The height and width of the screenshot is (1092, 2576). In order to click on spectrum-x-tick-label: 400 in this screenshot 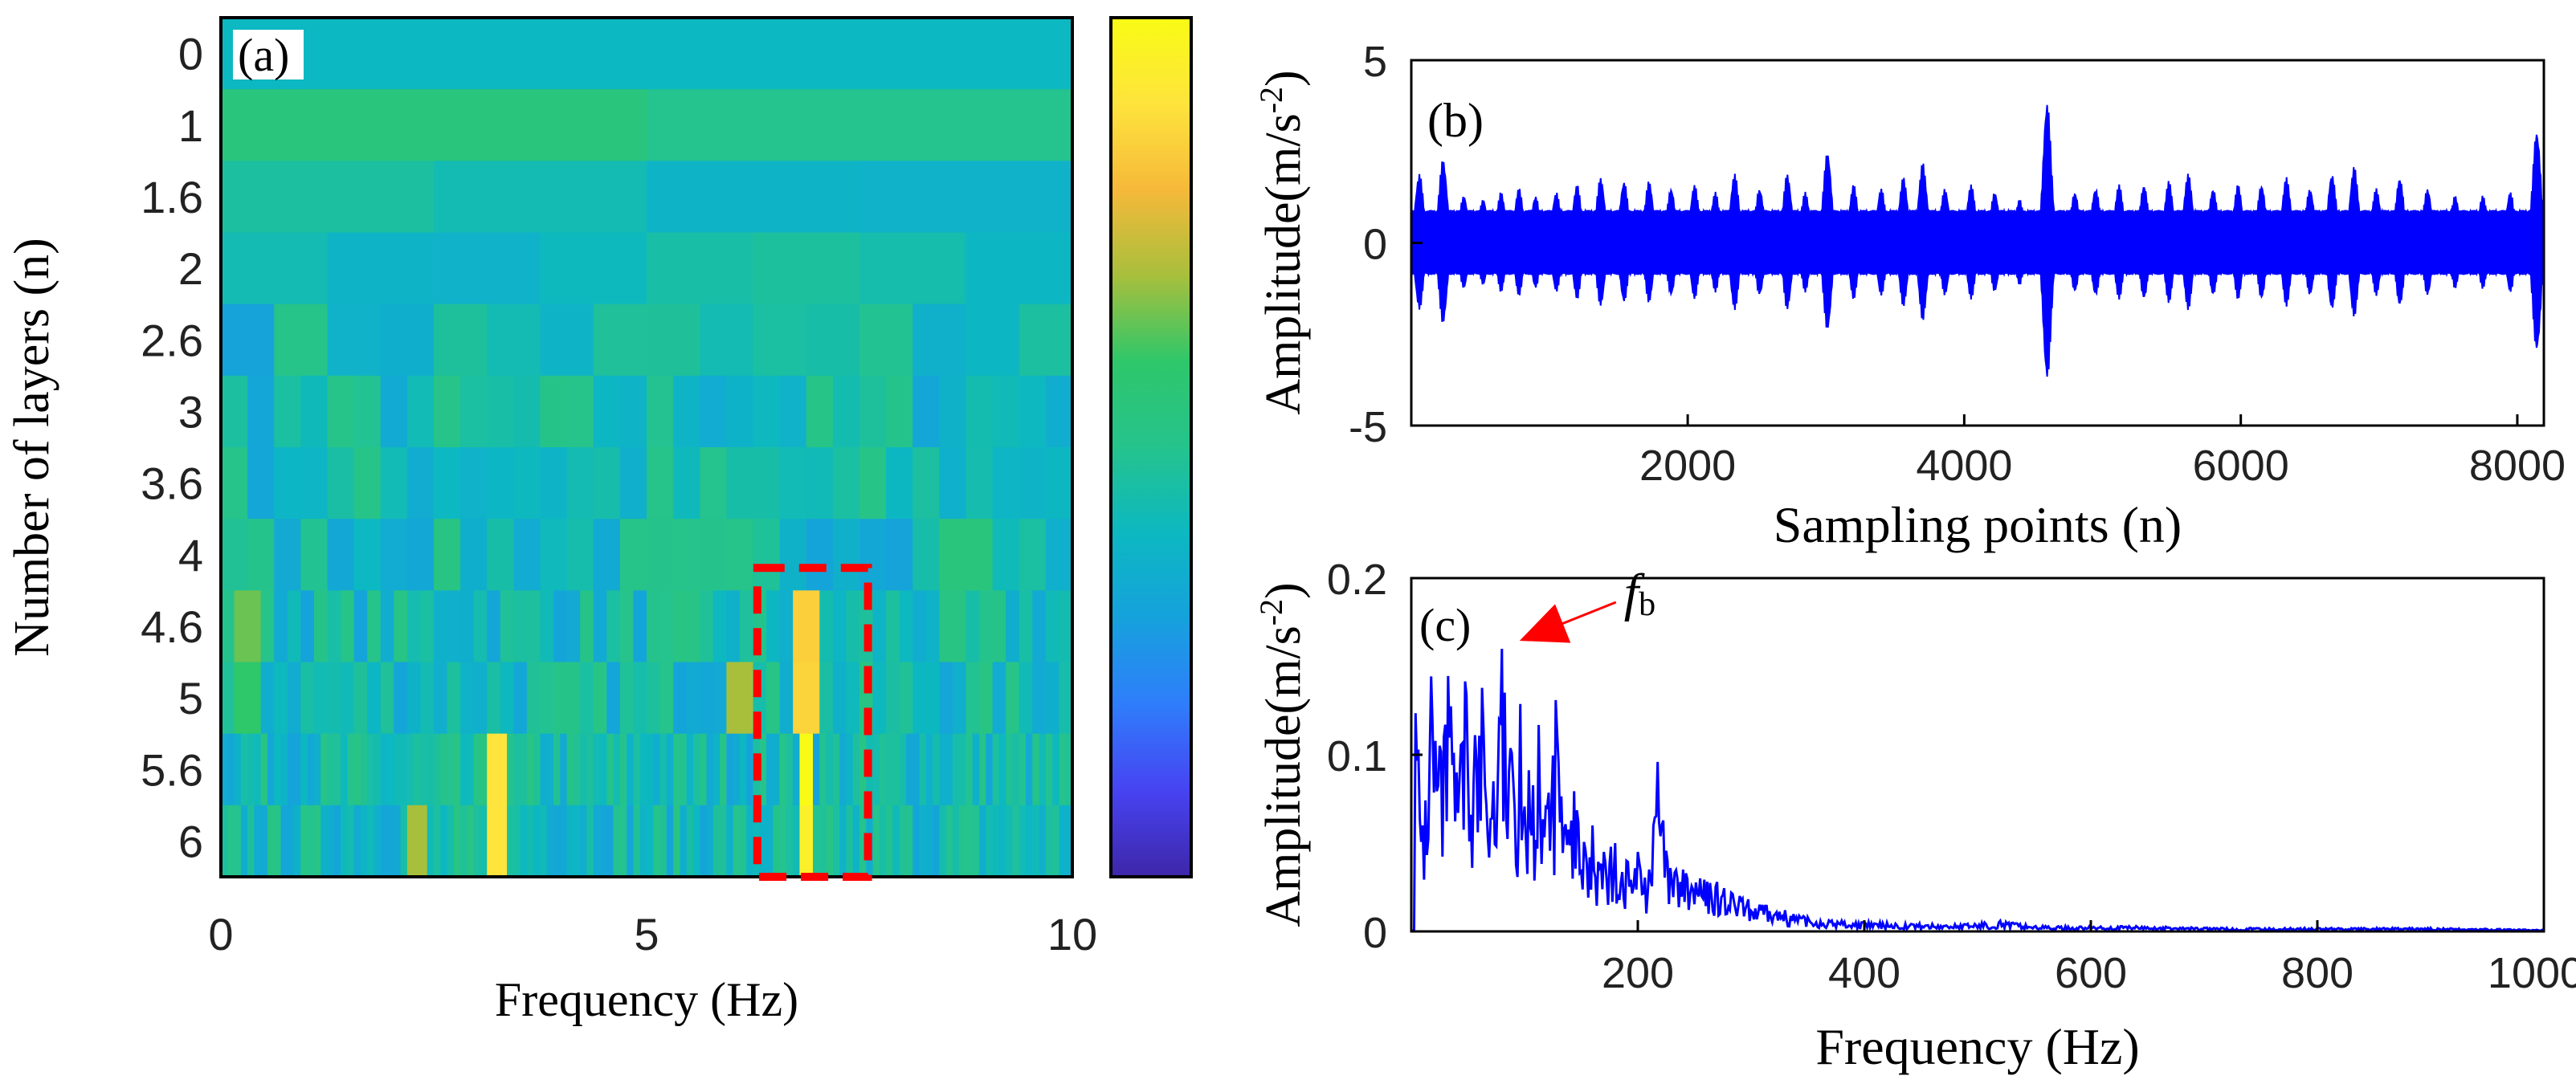, I will do `click(1864, 973)`.